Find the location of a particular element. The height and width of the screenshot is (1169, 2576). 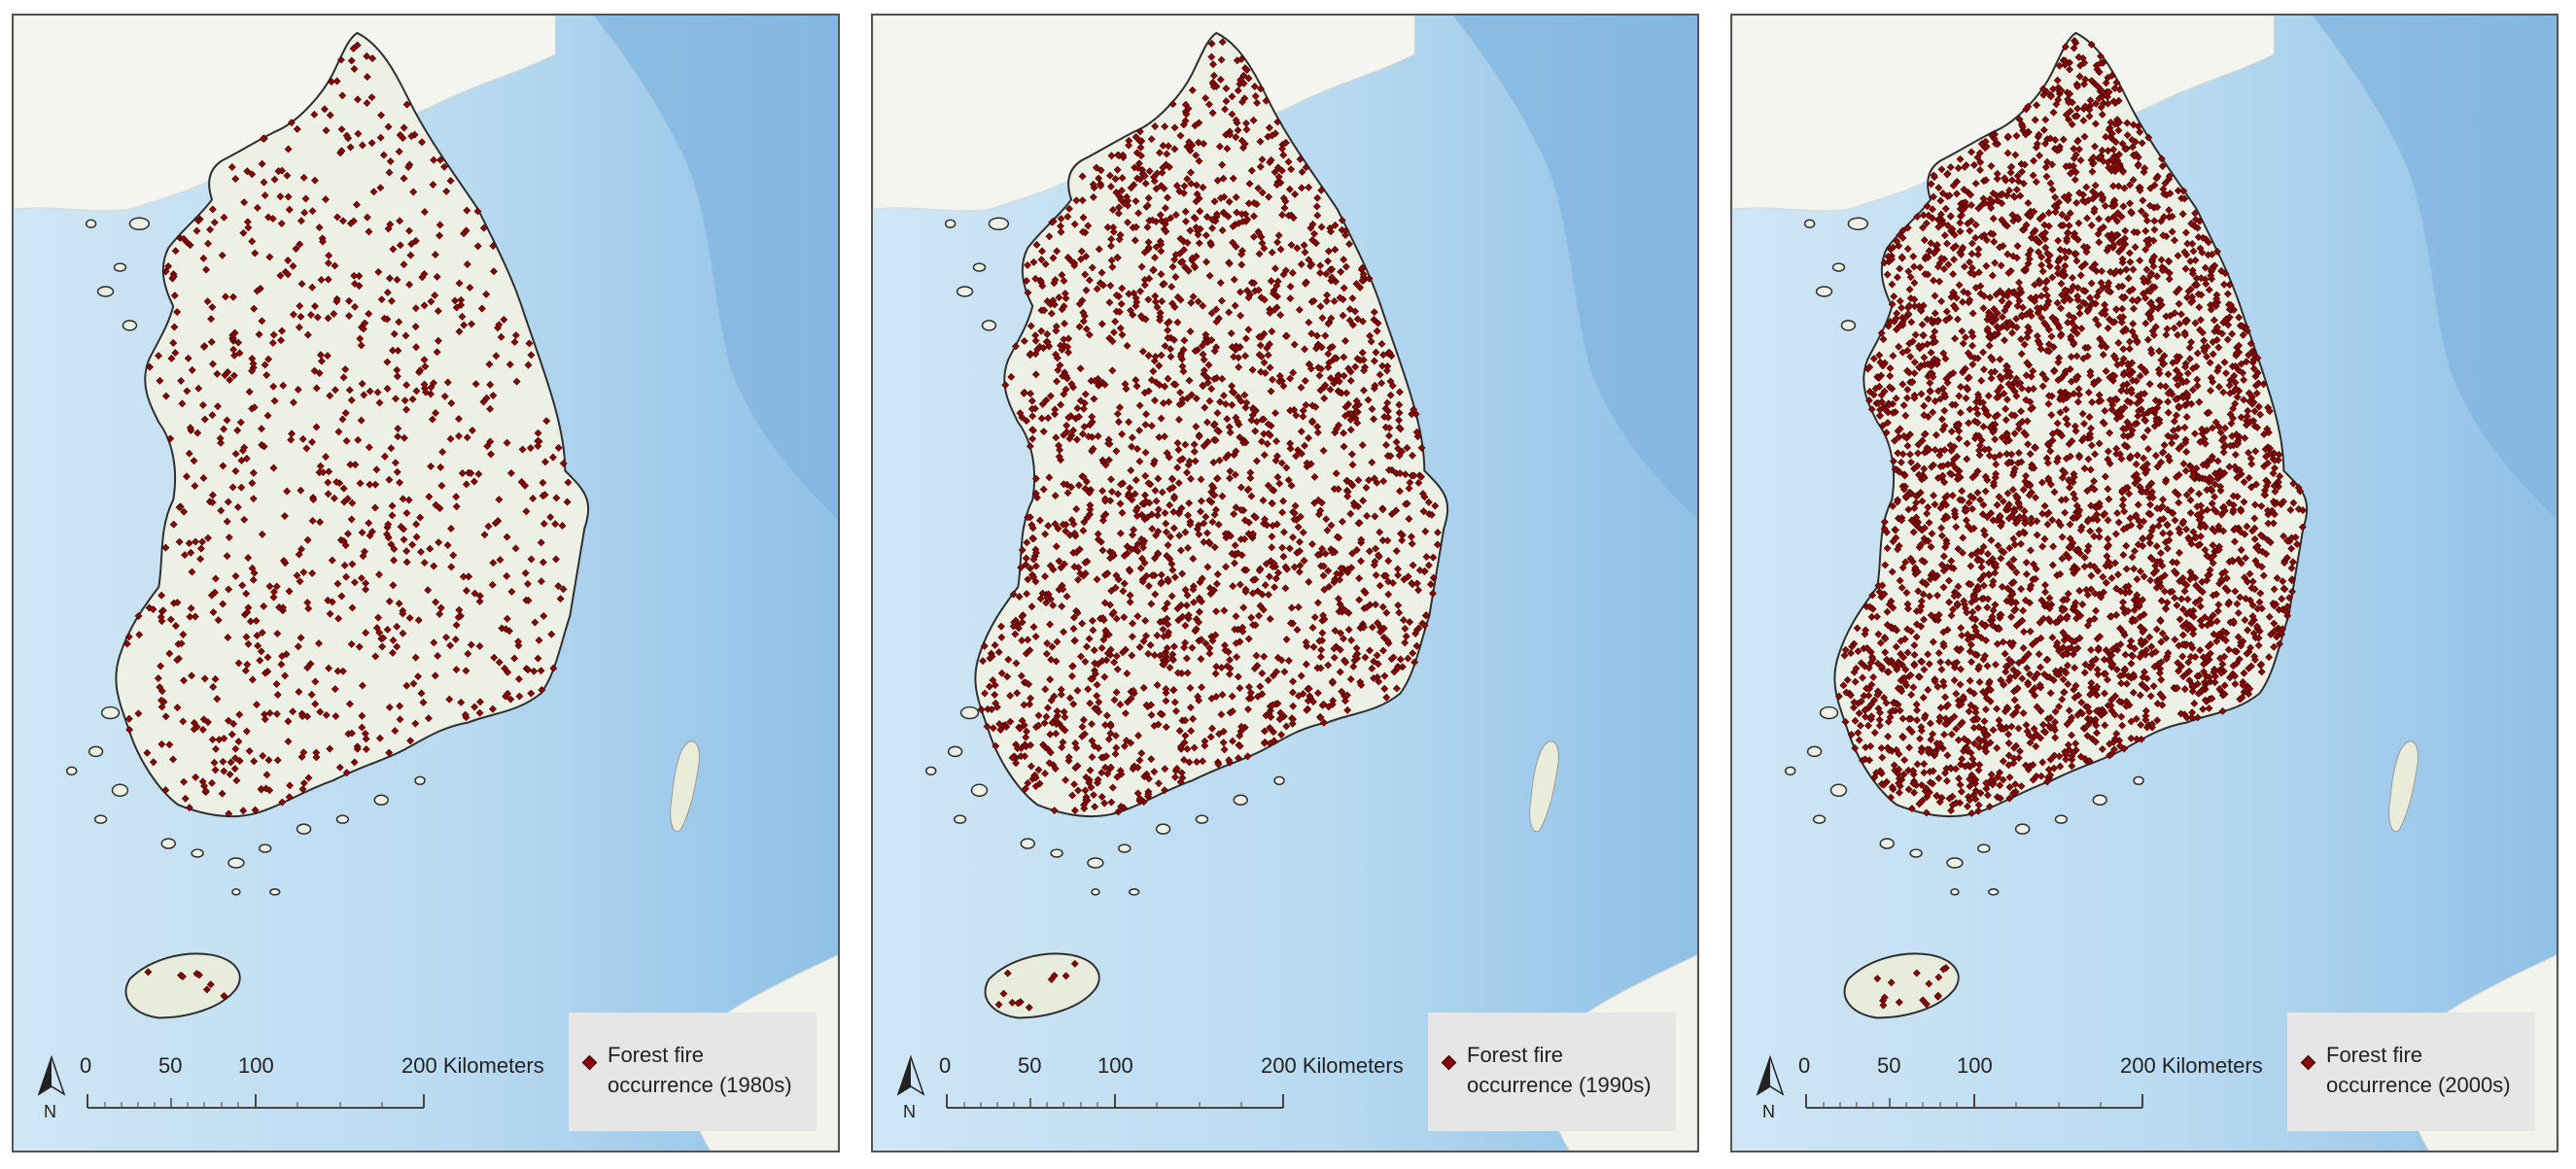

legend-label-line1: Forest fire is located at coordinates (657, 1055).